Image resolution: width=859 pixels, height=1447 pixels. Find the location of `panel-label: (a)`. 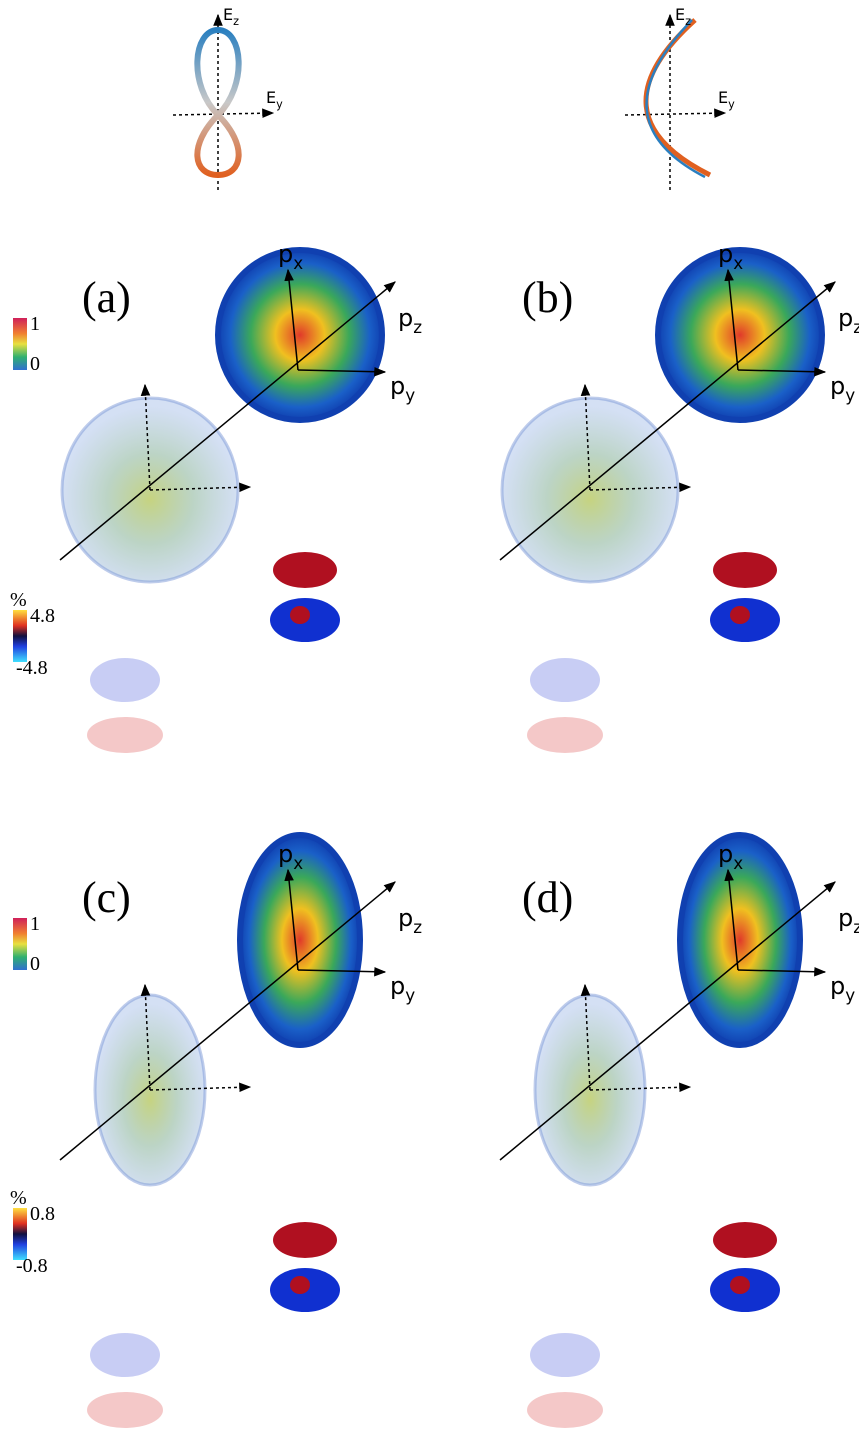

panel-label: (a) is located at coordinates (106, 297).